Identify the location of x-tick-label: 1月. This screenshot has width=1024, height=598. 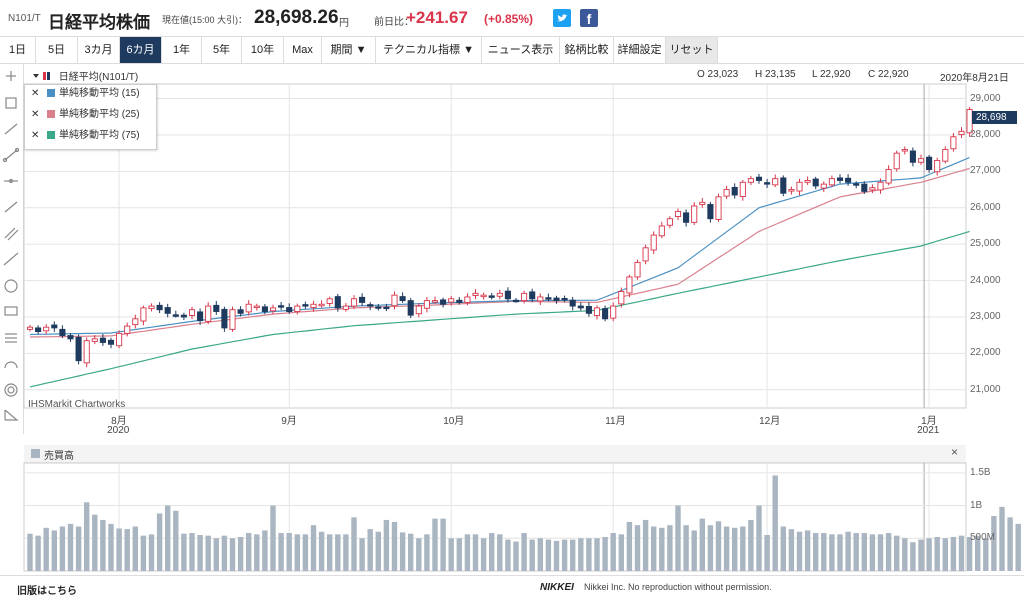
(929, 421).